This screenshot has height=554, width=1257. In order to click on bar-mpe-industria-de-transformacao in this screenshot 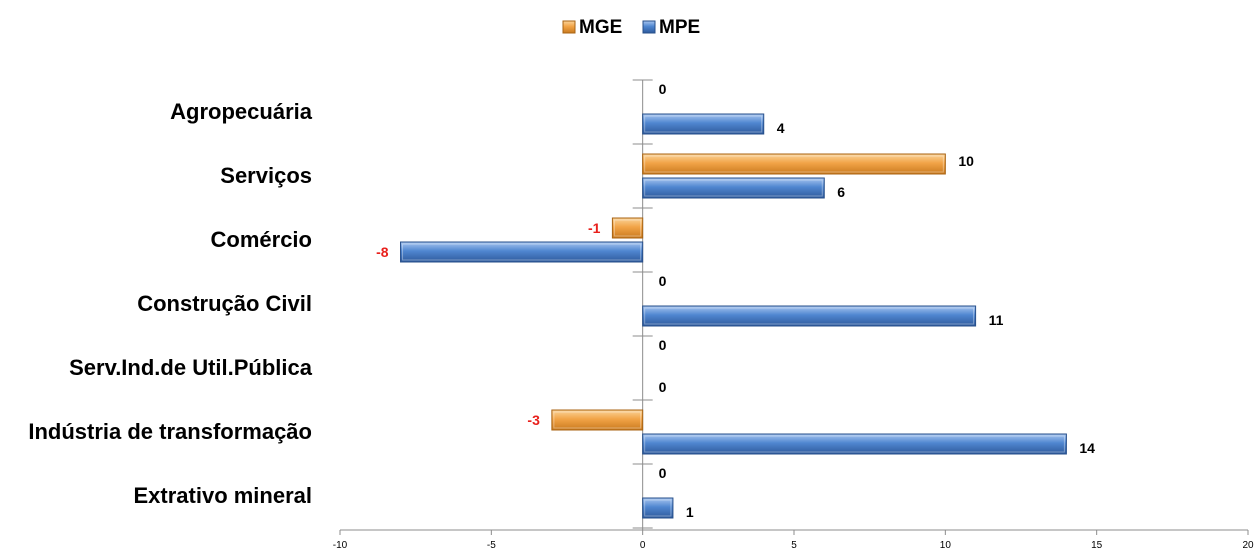, I will do `click(854, 444)`.